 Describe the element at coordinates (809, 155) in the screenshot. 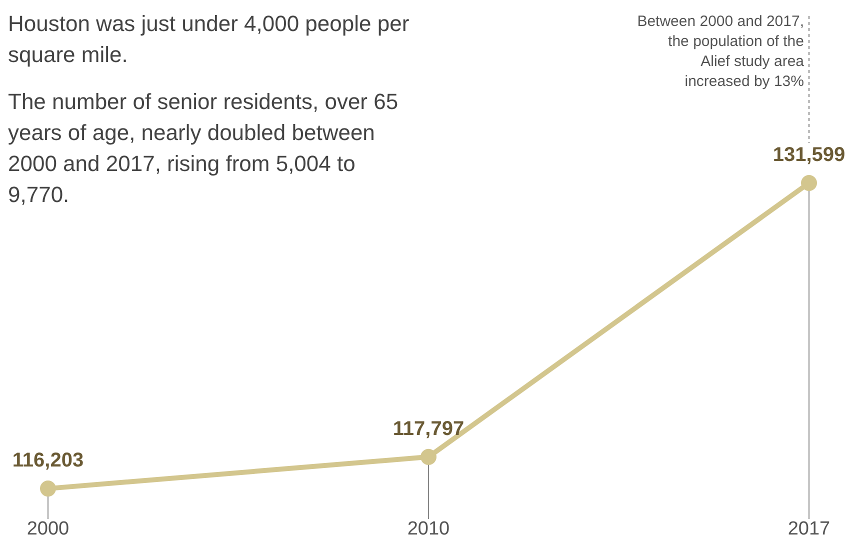

I see `data-label: 131,599` at that location.